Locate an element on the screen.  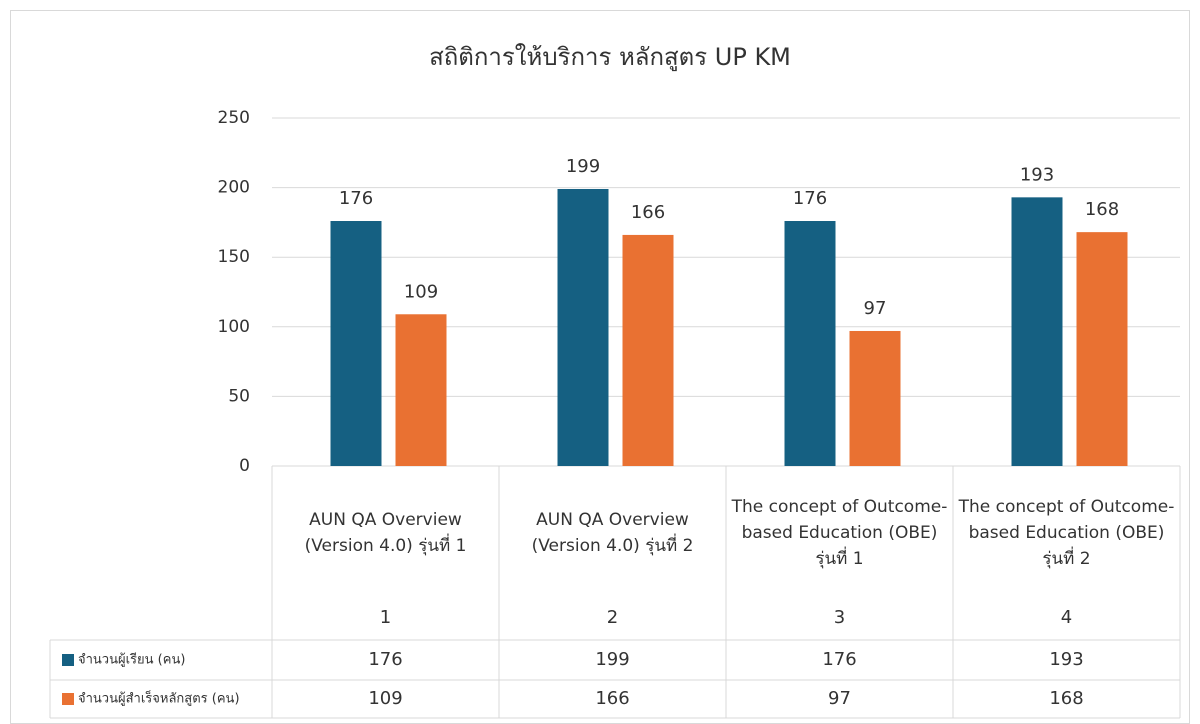
legend-label: จำนวนผู้เรียน (คน) is located at coordinates (131, 660).